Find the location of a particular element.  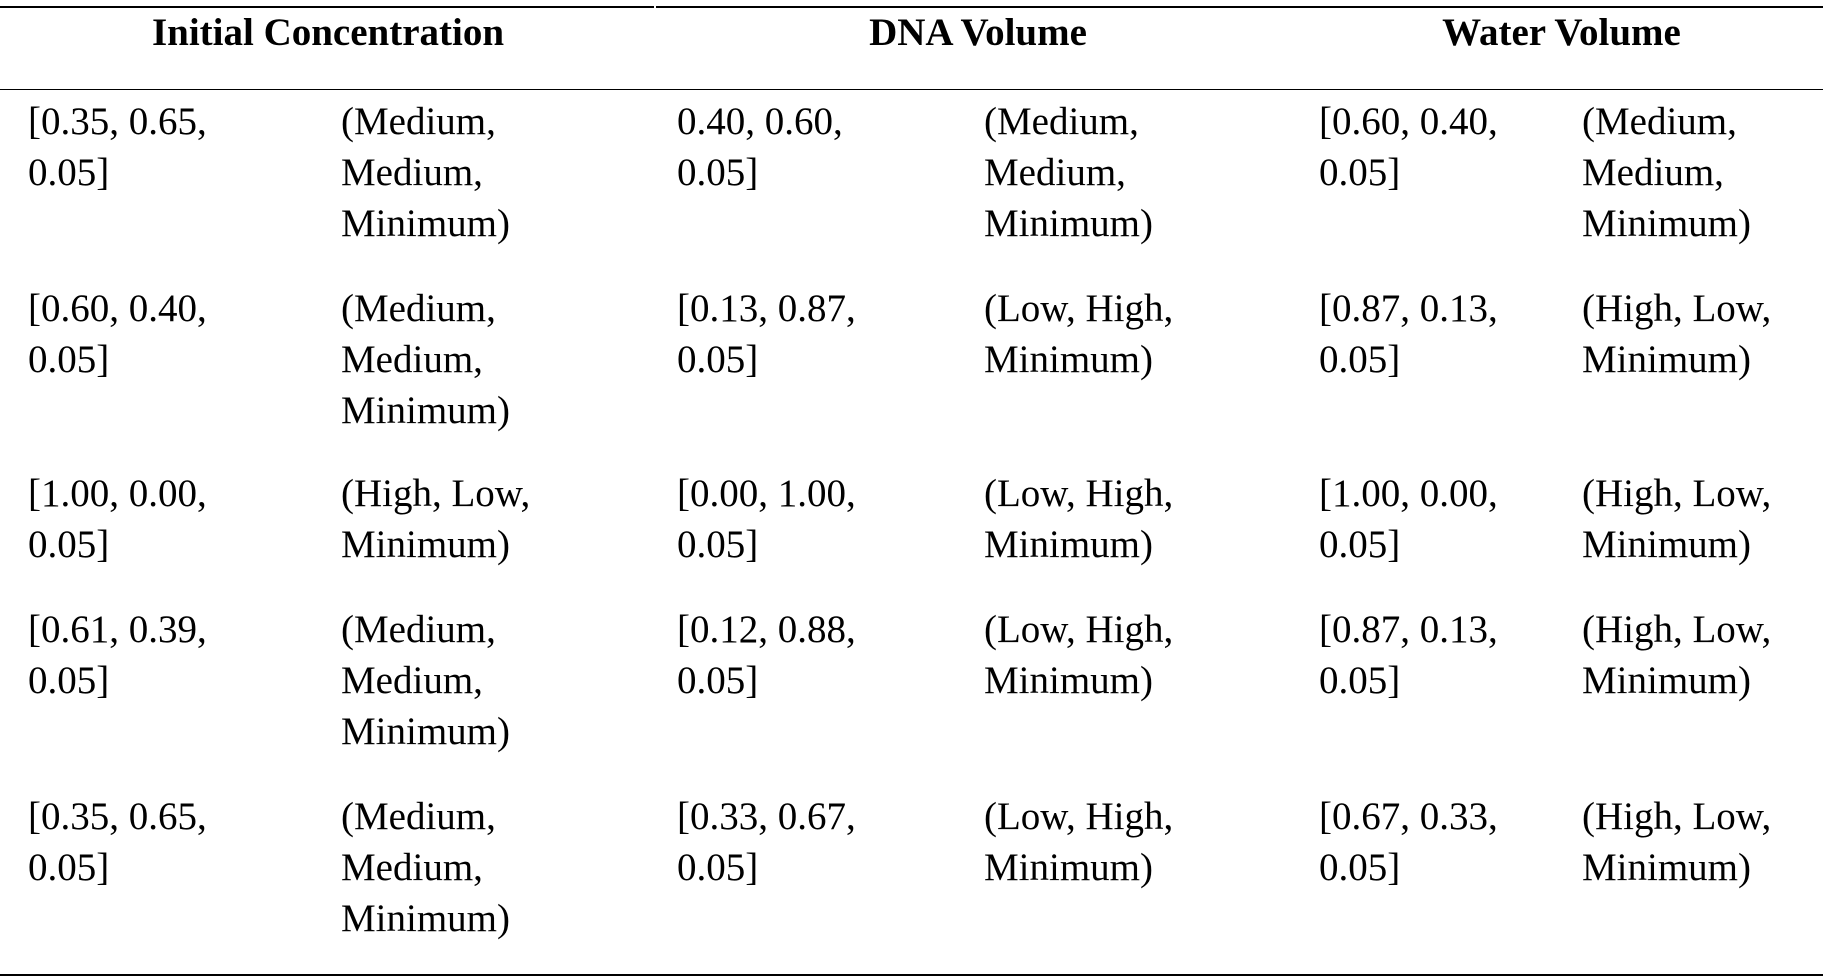

cell-dna-vector: [0.00, 1.00, 0.05] is located at coordinates (766, 519).